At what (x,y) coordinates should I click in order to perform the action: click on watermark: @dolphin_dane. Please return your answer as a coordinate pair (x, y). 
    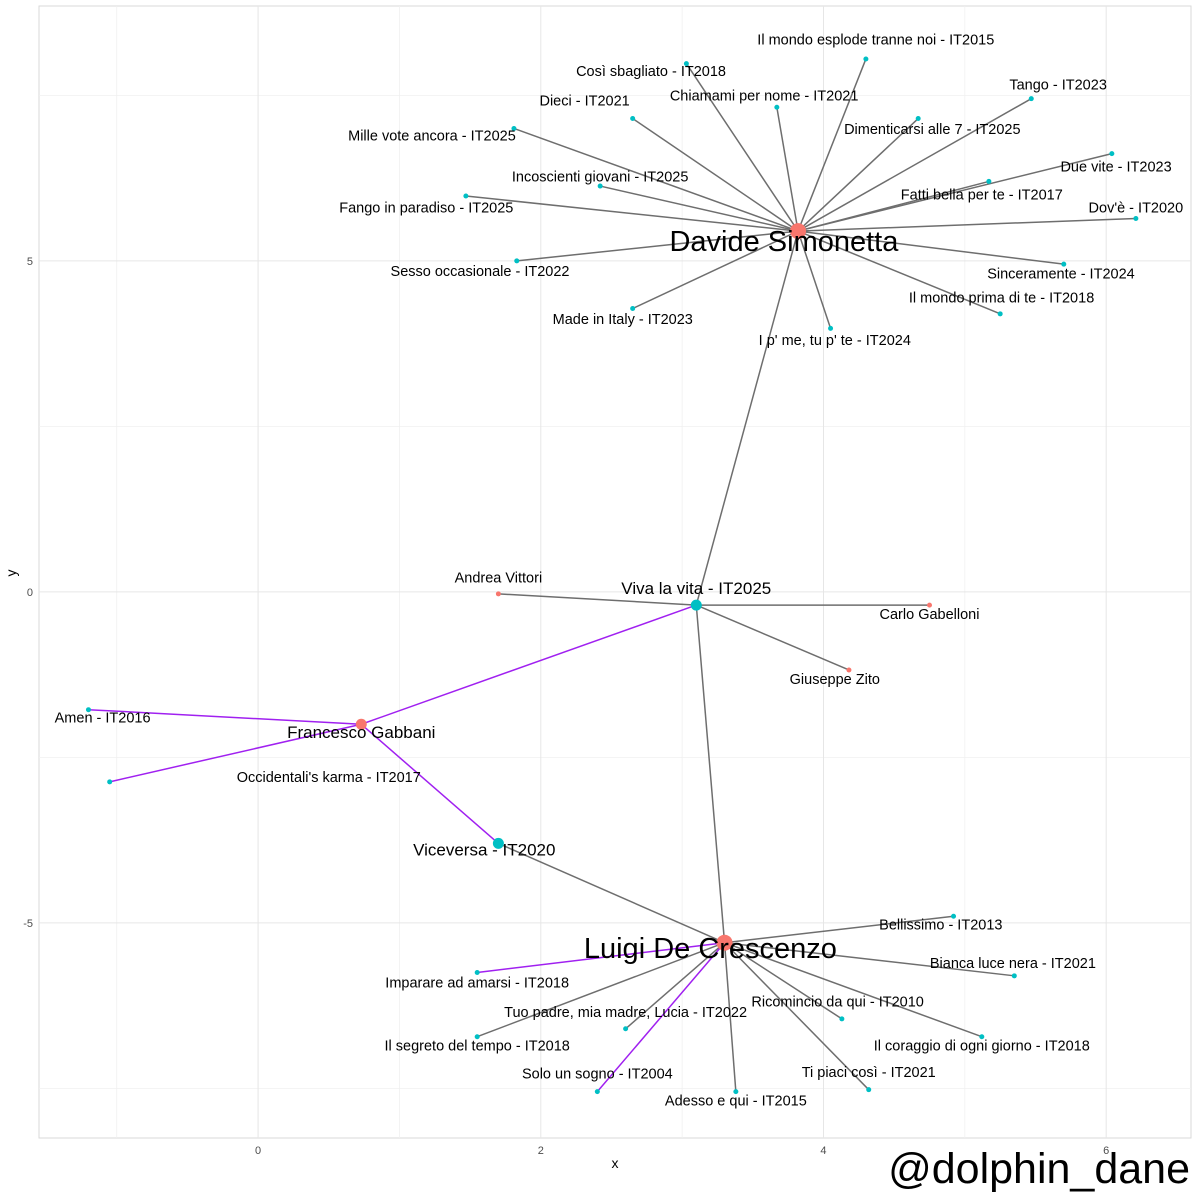
    Looking at the image, I should click on (1039, 1169).